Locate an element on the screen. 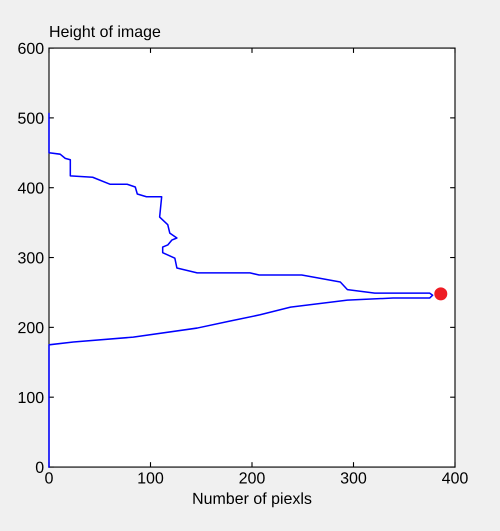 The image size is (500, 531). x-tick-label: 300 is located at coordinates (353, 478).